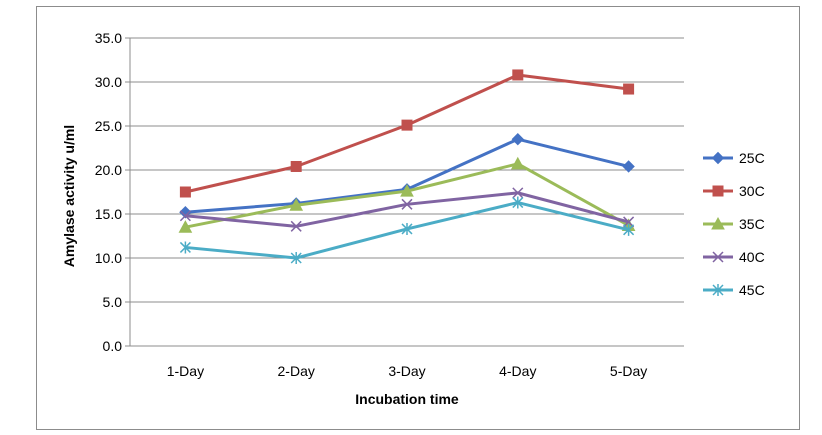  Describe the element at coordinates (752, 290) in the screenshot. I see `legend-label: 45C` at that location.